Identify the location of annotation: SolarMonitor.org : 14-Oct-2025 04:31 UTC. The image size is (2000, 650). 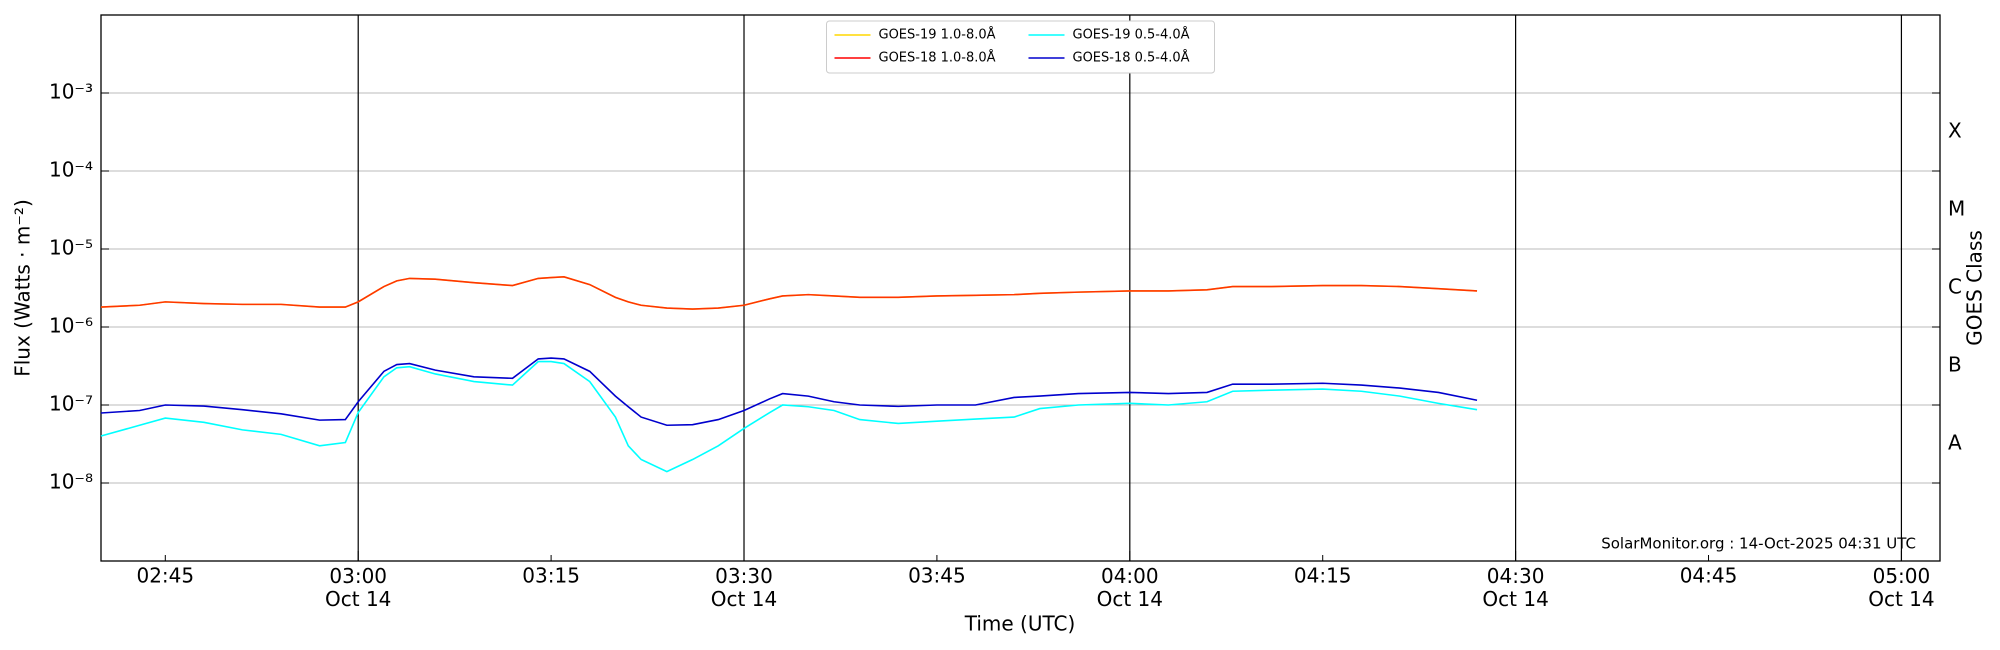
(1758, 544).